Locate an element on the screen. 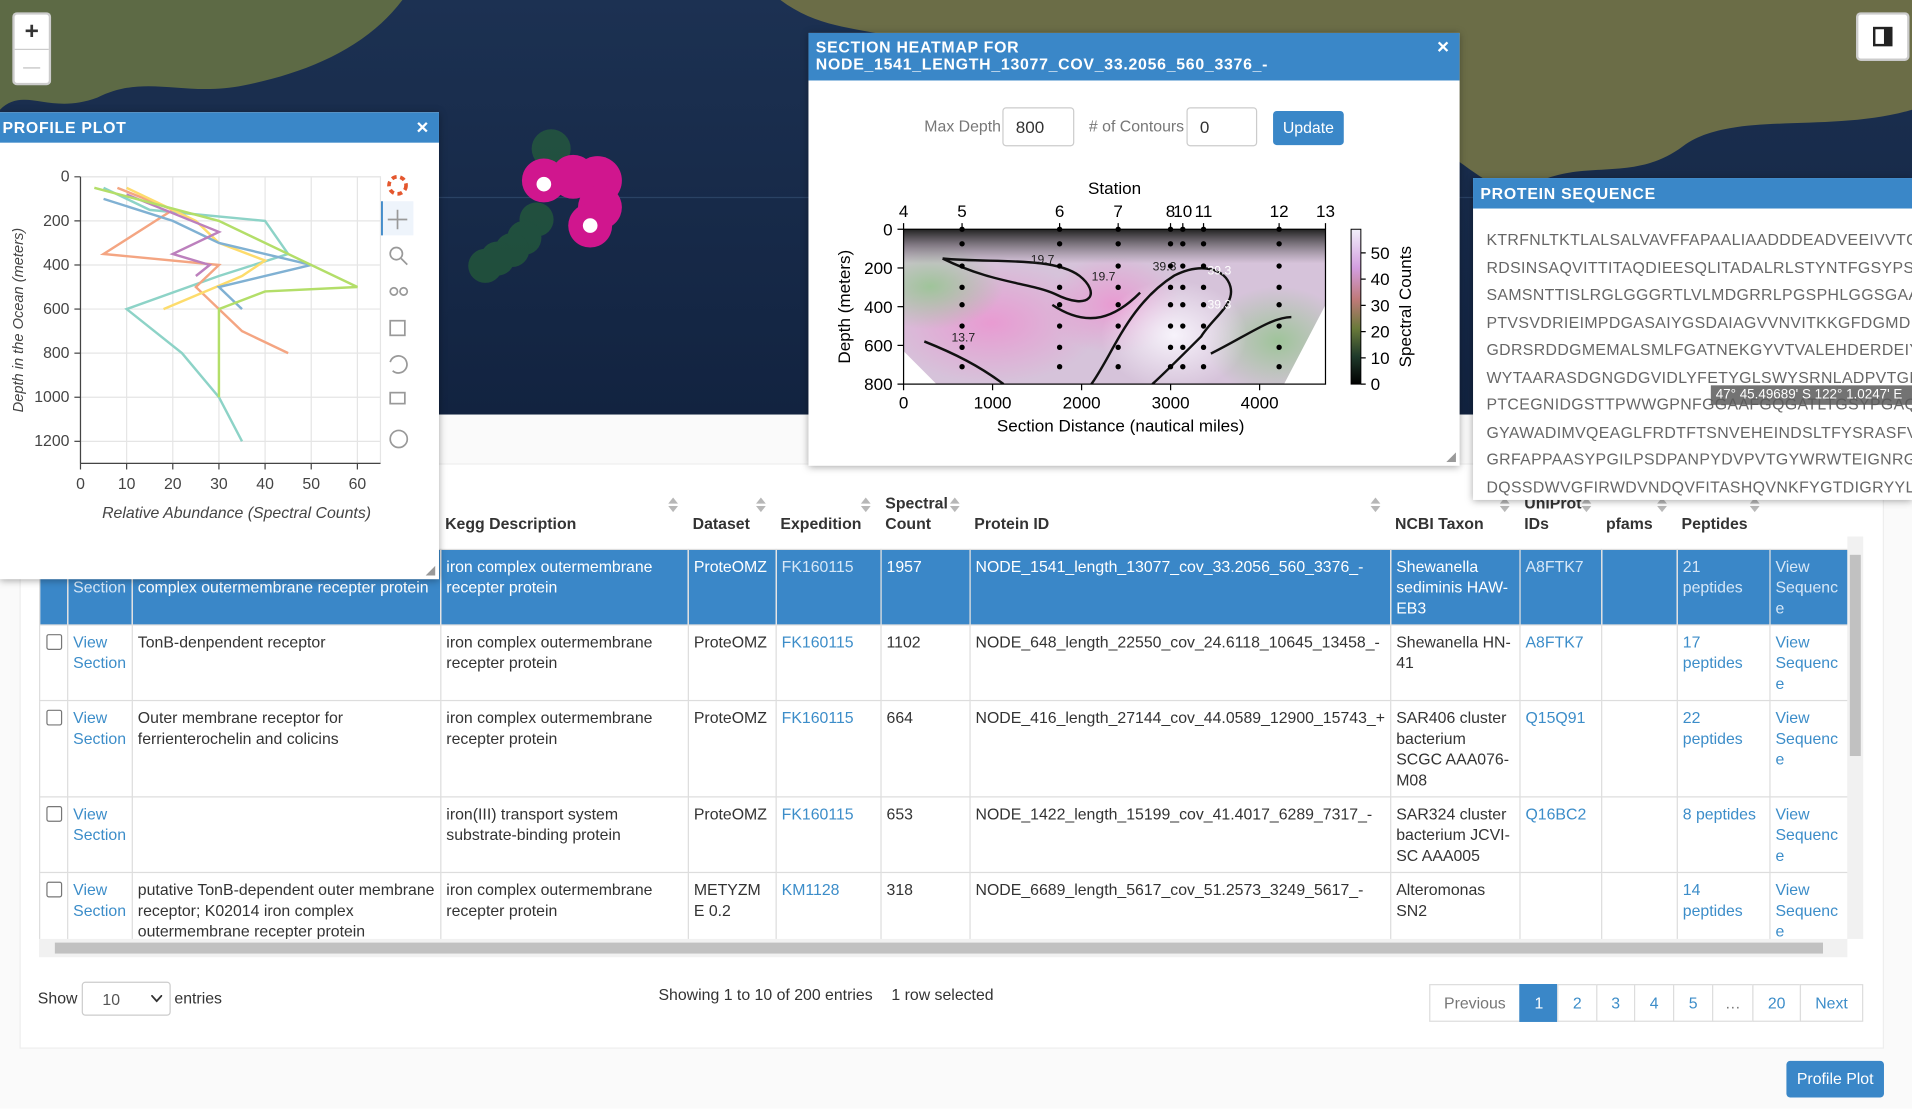  contours-input: 0 is located at coordinates (1222, 127).